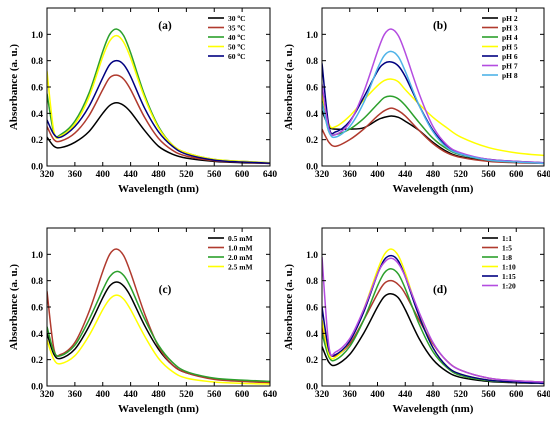  Describe the element at coordinates (240, 238) in the screenshot. I see `legend-entry-1: 0.5 mM` at that location.